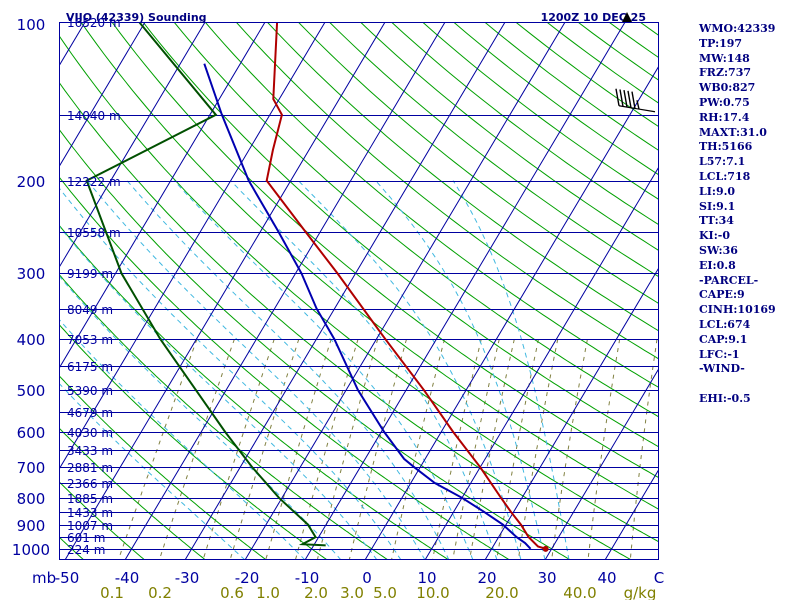  I want to click on stat-line: CAP:9.1, so click(723, 340).